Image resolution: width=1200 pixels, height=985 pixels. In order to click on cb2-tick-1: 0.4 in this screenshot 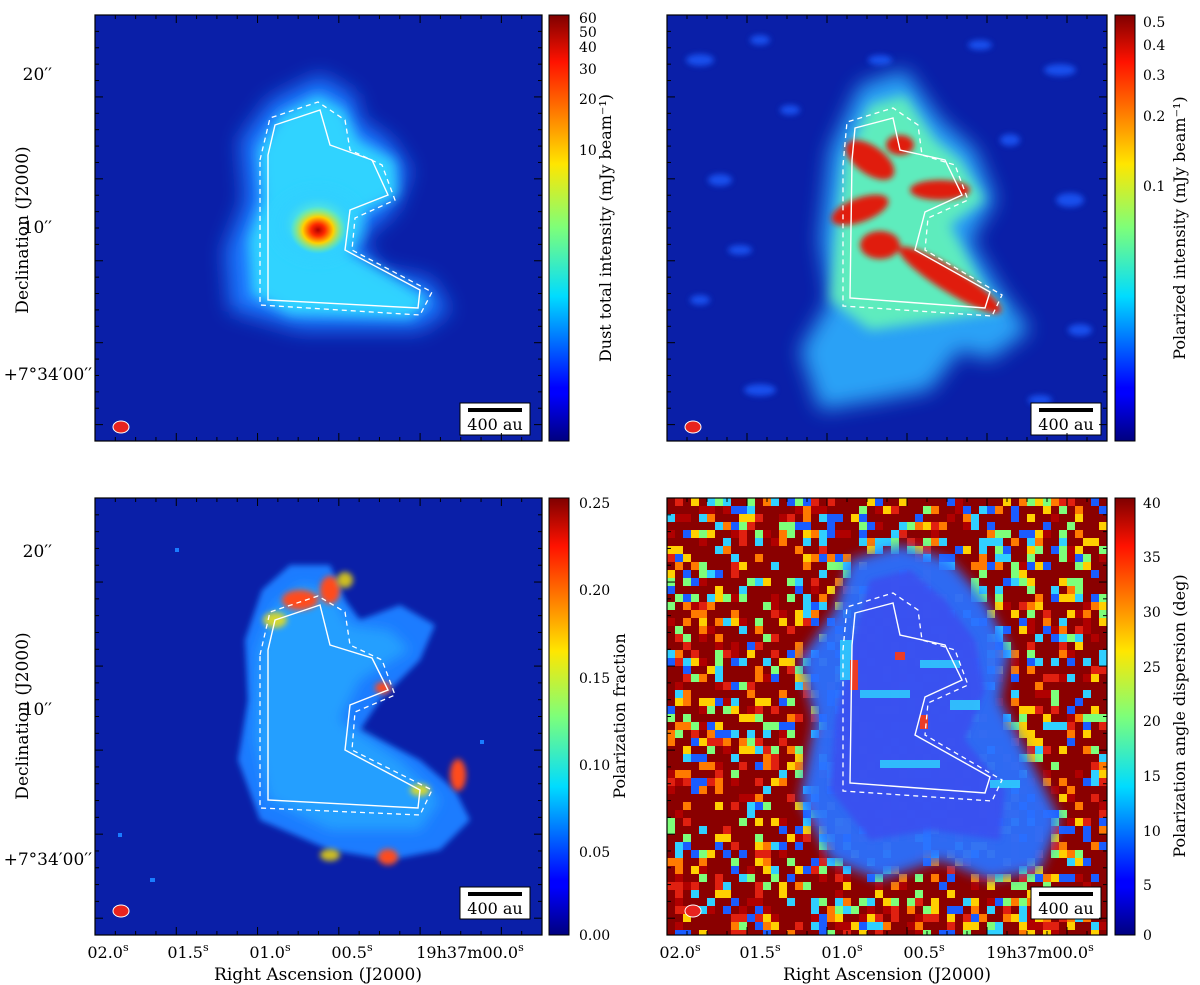, I will do `click(1154, 46)`.